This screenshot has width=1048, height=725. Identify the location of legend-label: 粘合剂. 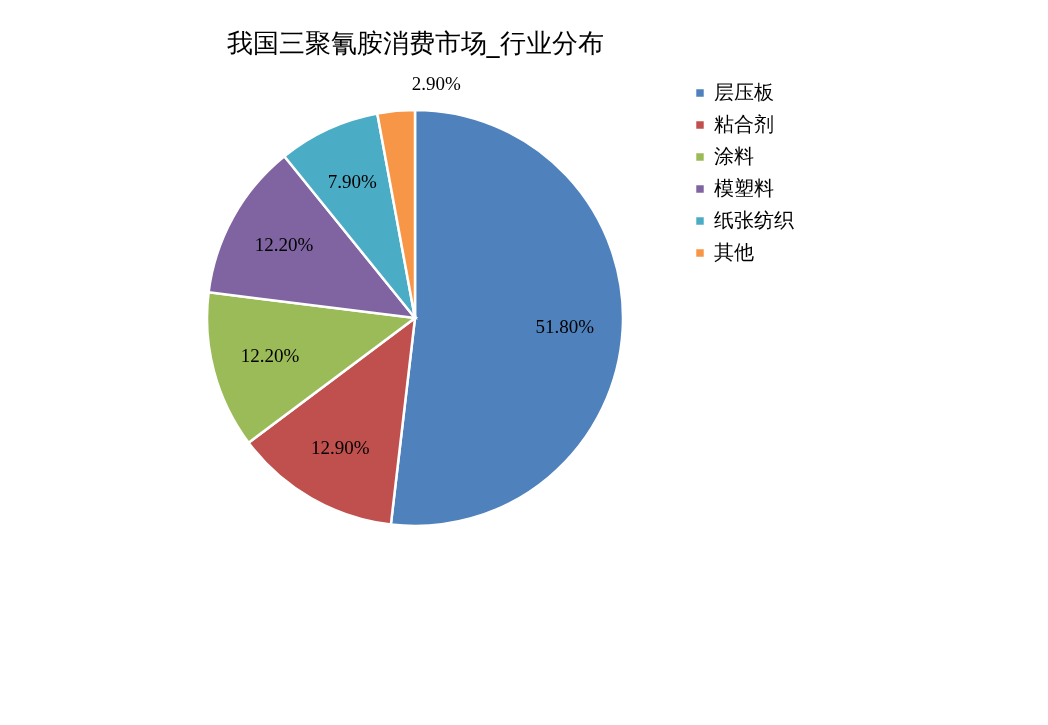
(744, 124).